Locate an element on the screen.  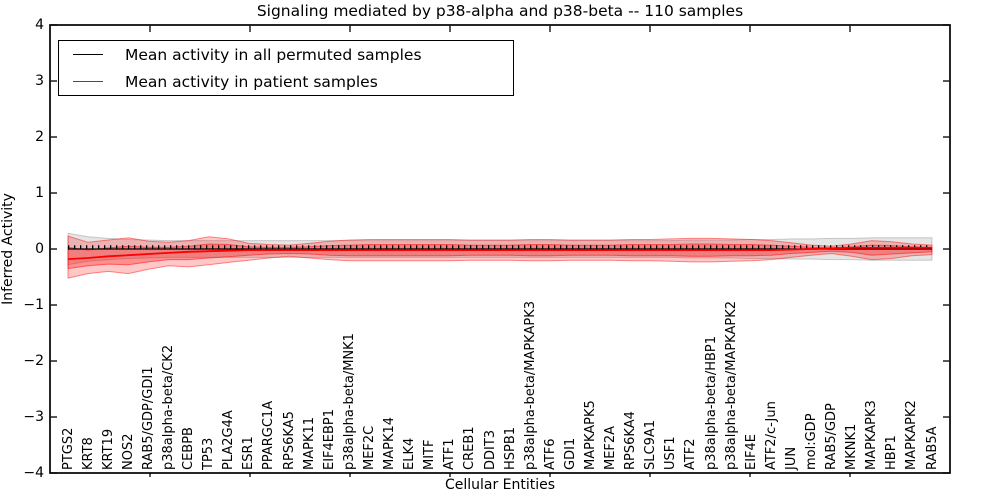
x-tick-label: p38alpha-beta/MNK1 is located at coordinates (349, 401).